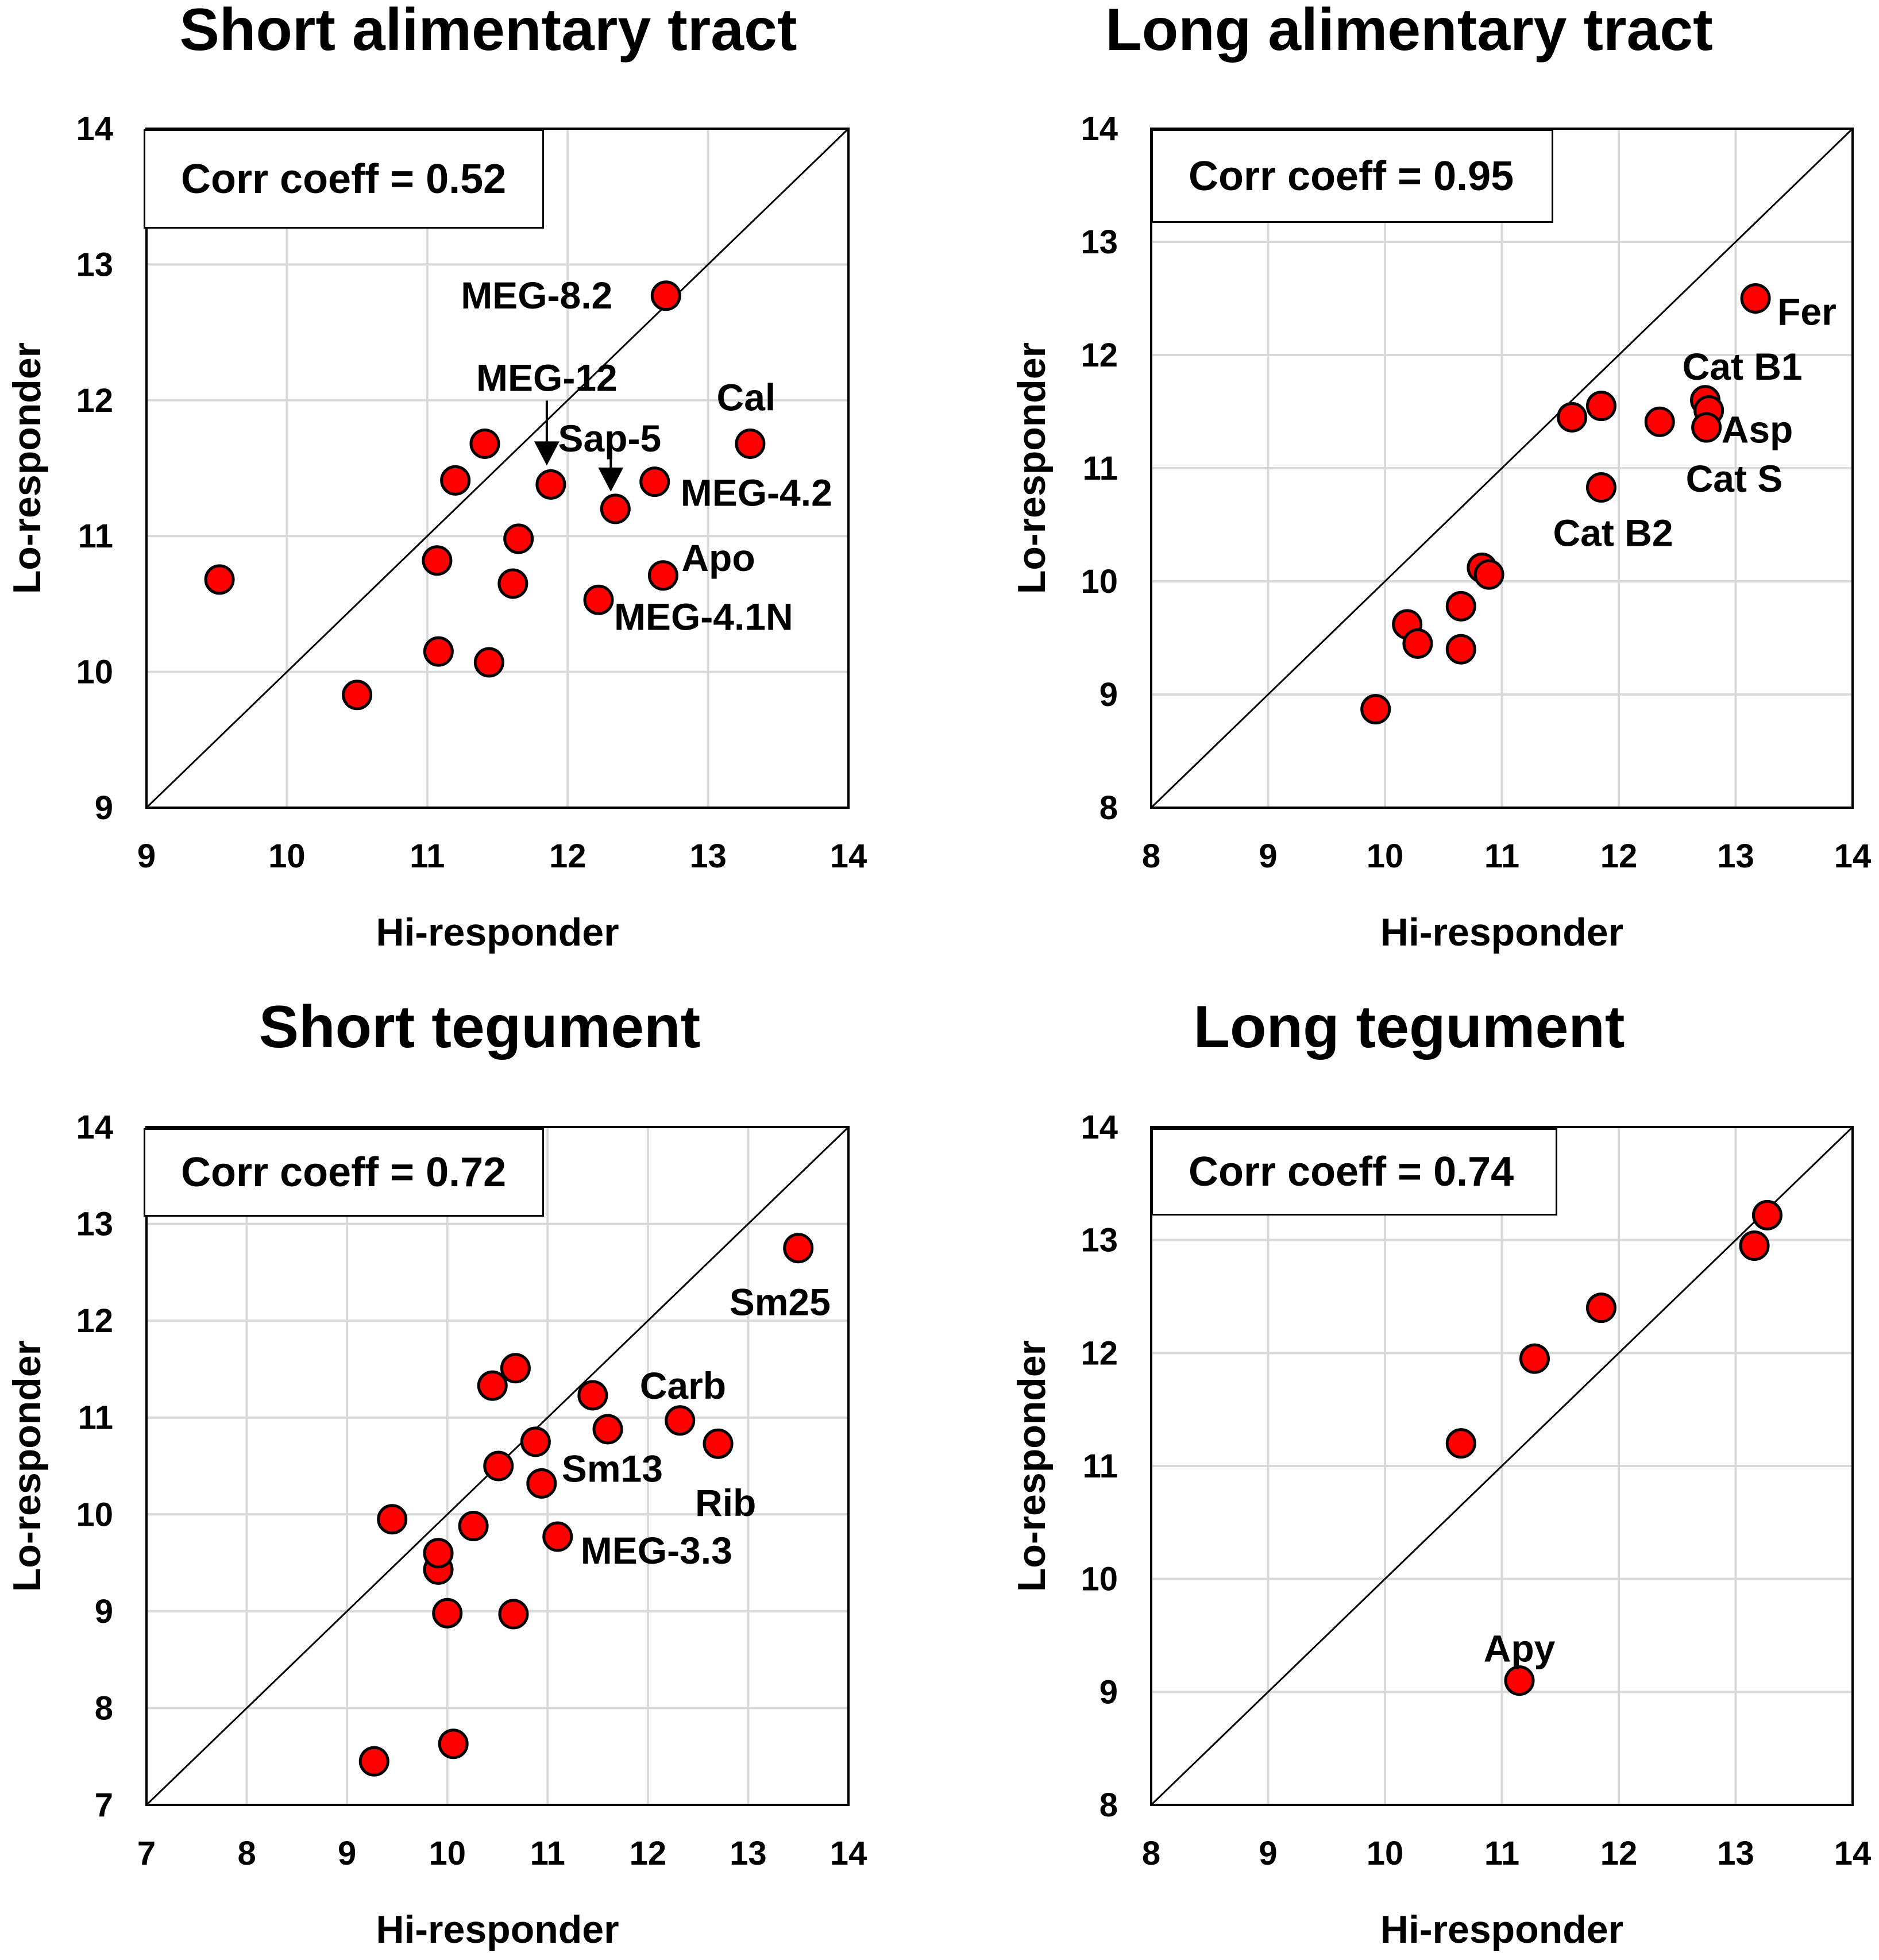  Describe the element at coordinates (612, 1468) in the screenshot. I see `point-label: Sm13` at that location.